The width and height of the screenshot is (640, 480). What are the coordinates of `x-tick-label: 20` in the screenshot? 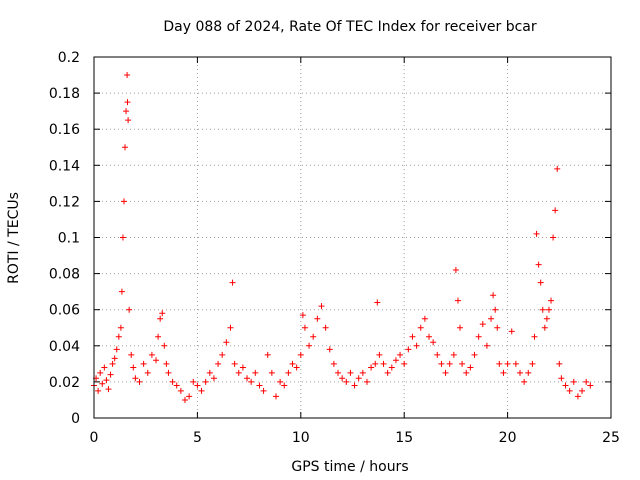 It's located at (508, 438).